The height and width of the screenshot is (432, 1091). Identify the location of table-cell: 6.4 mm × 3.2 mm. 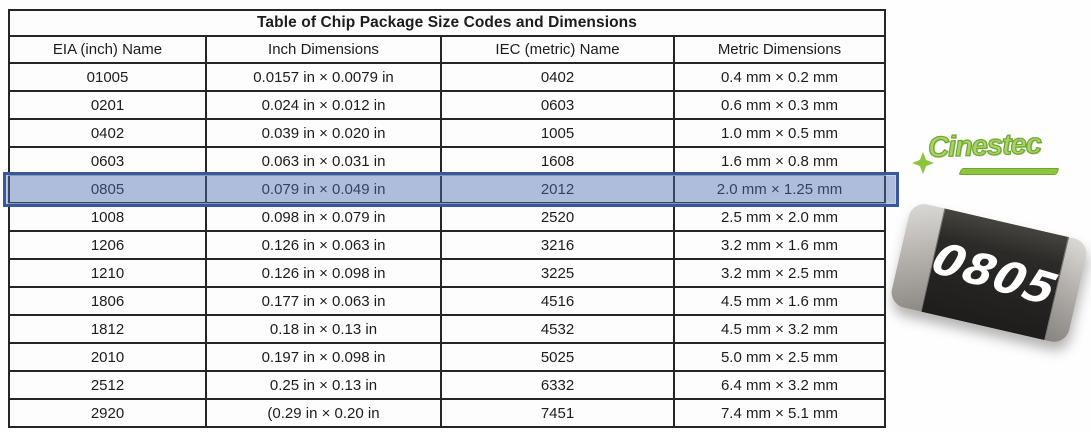
(779, 385).